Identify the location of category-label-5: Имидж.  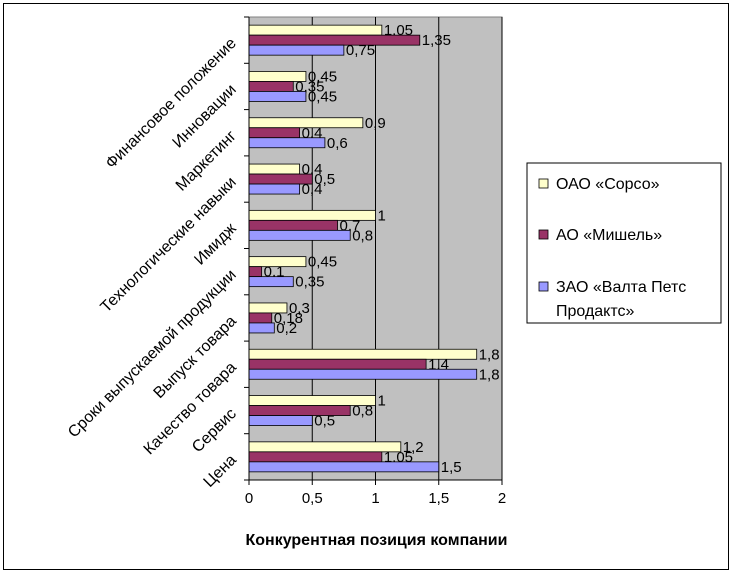
(215, 244).